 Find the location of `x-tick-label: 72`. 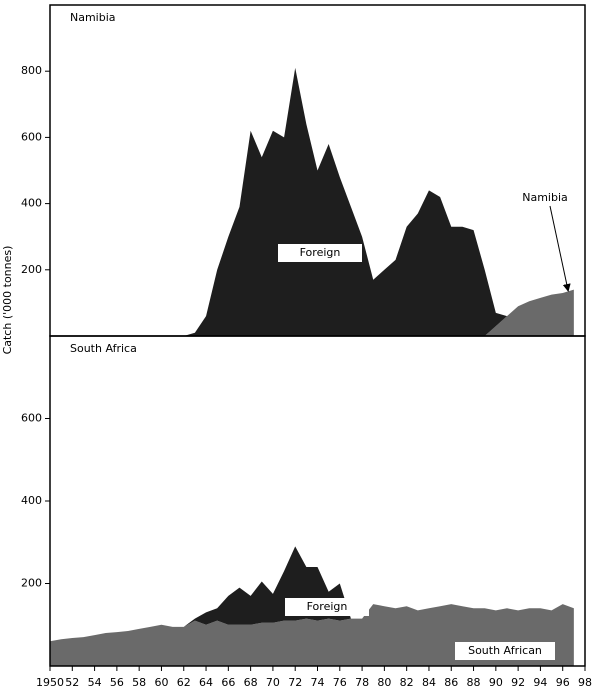

x-tick-label: 72 is located at coordinates (295, 682).